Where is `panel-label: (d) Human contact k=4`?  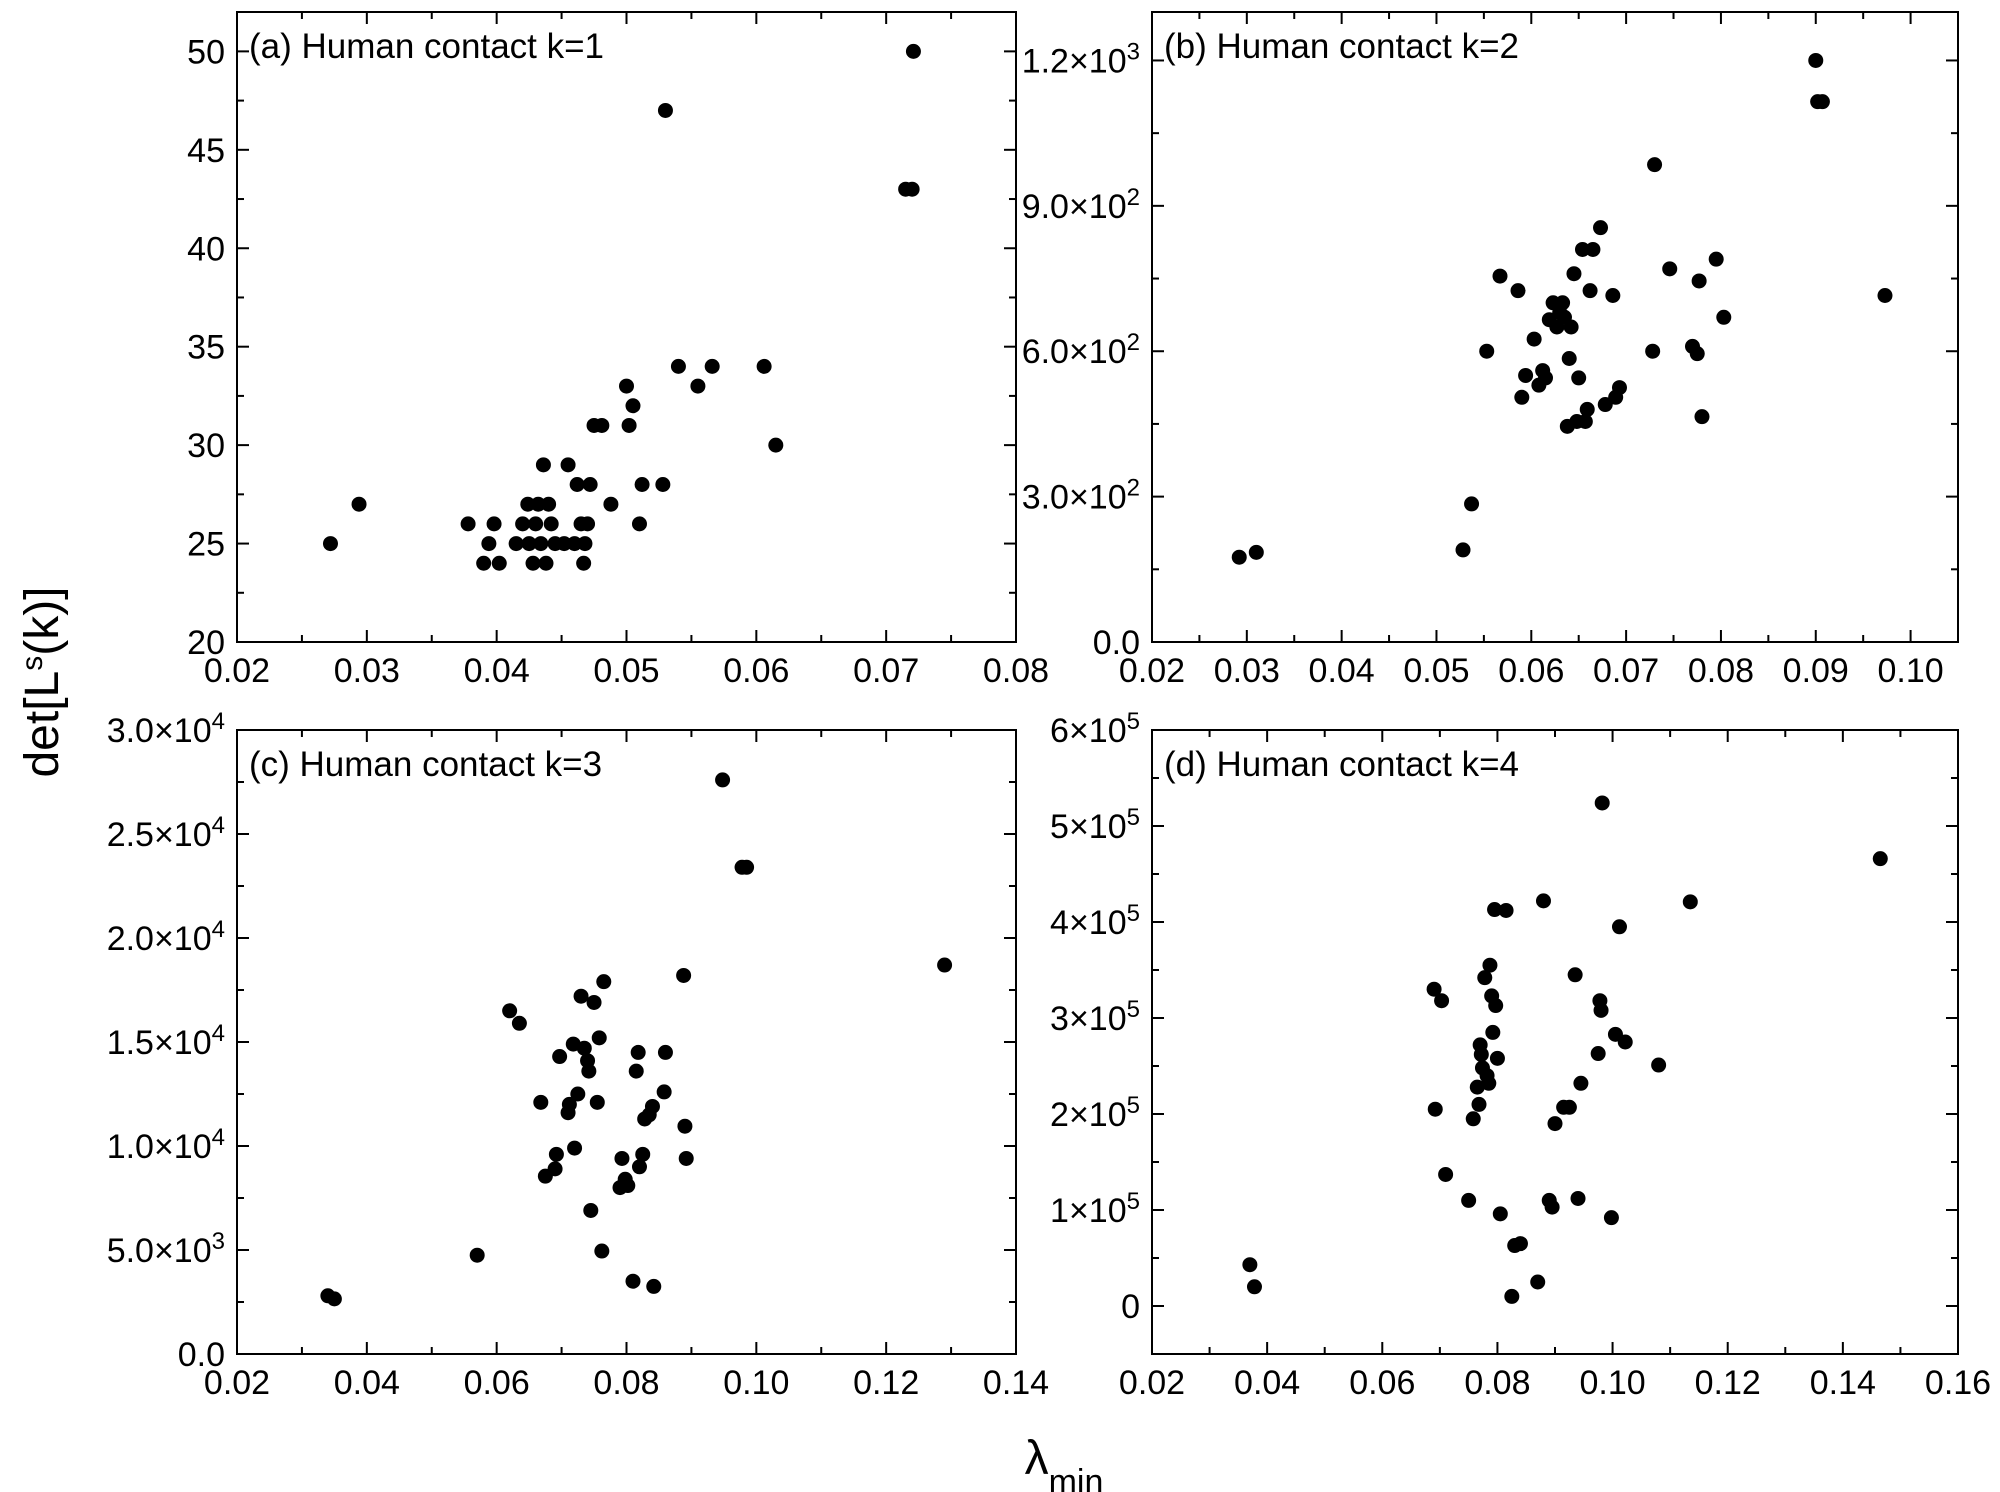 panel-label: (d) Human contact k=4 is located at coordinates (1341, 764).